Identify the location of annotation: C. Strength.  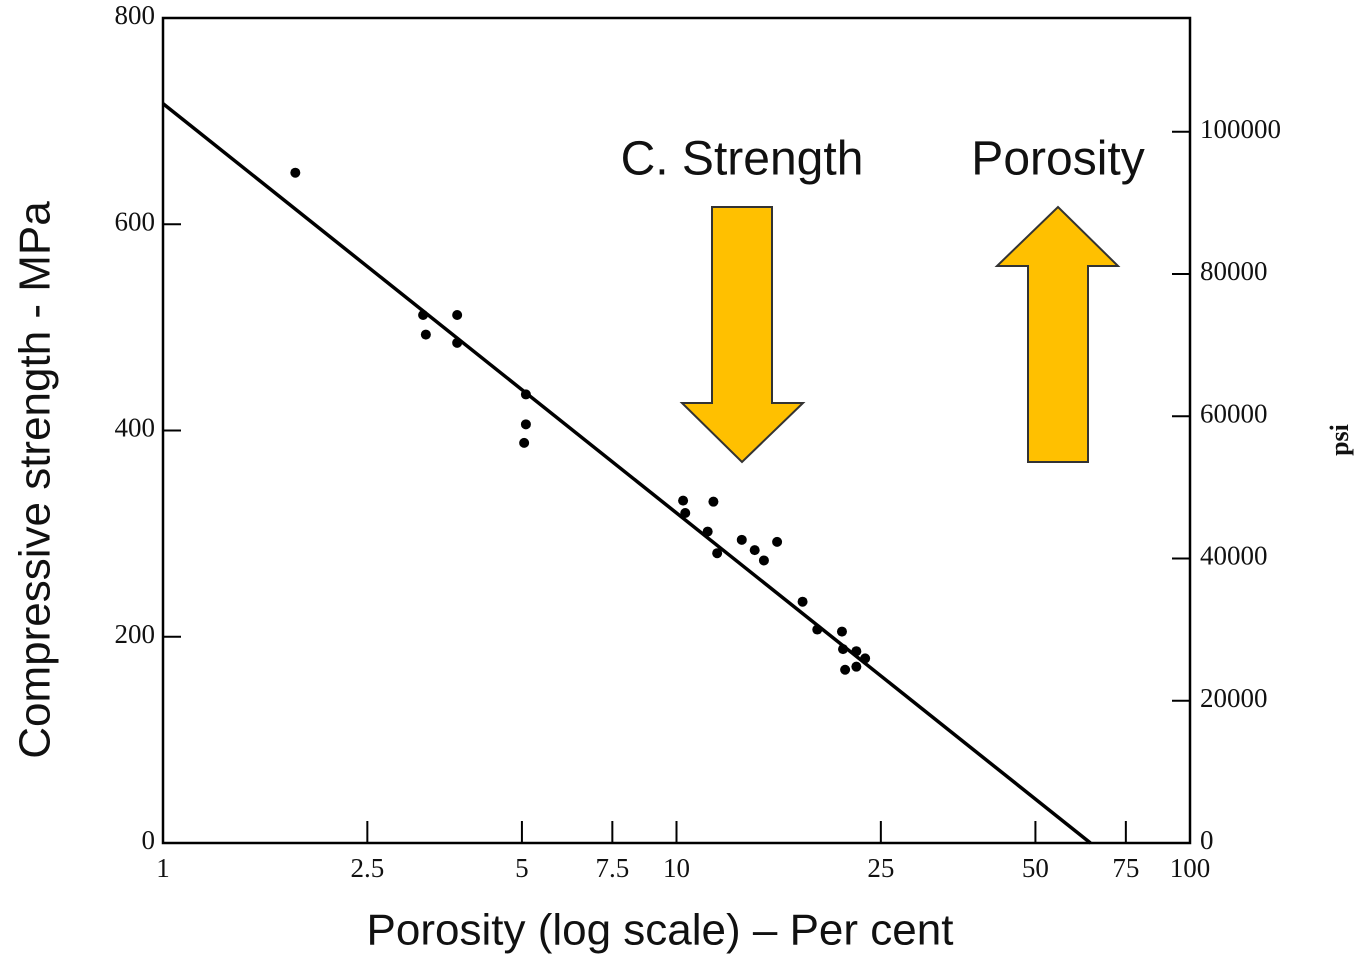
(742, 159).